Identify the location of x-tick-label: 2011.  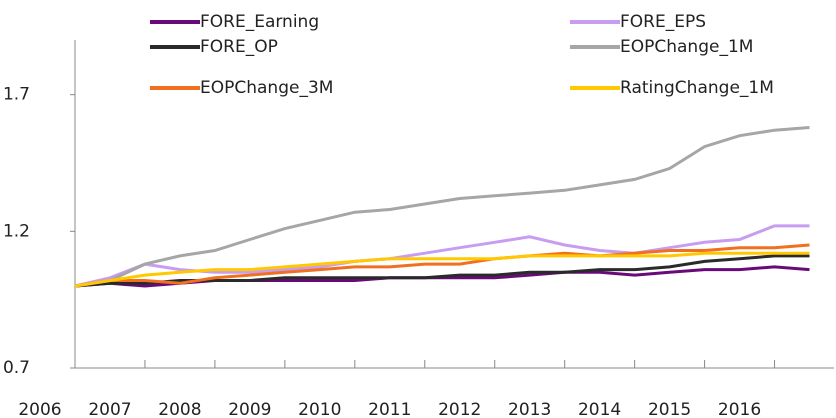
(389, 409).